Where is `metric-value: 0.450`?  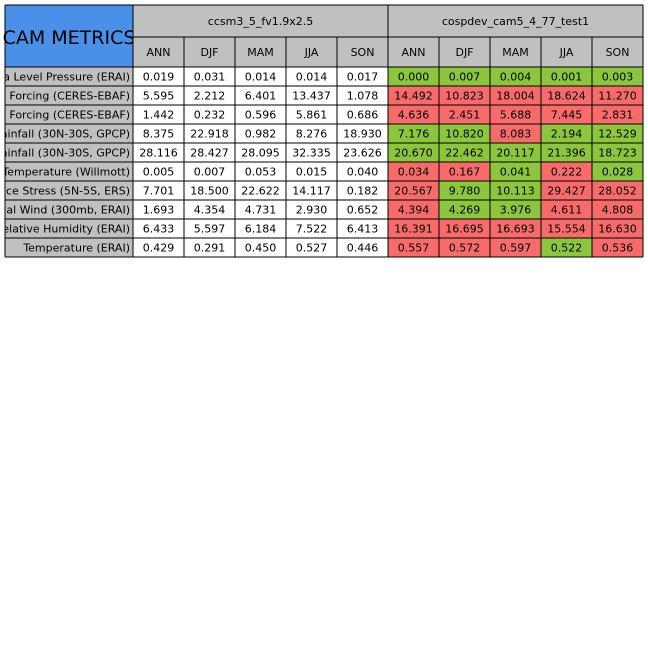
metric-value: 0.450 is located at coordinates (261, 248).